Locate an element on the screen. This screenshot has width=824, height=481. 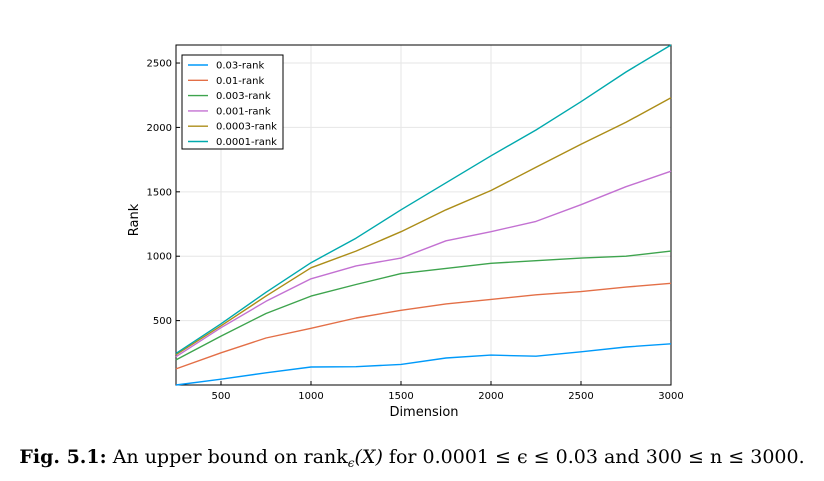
caption-math-arg: (X) is located at coordinates (368, 457).